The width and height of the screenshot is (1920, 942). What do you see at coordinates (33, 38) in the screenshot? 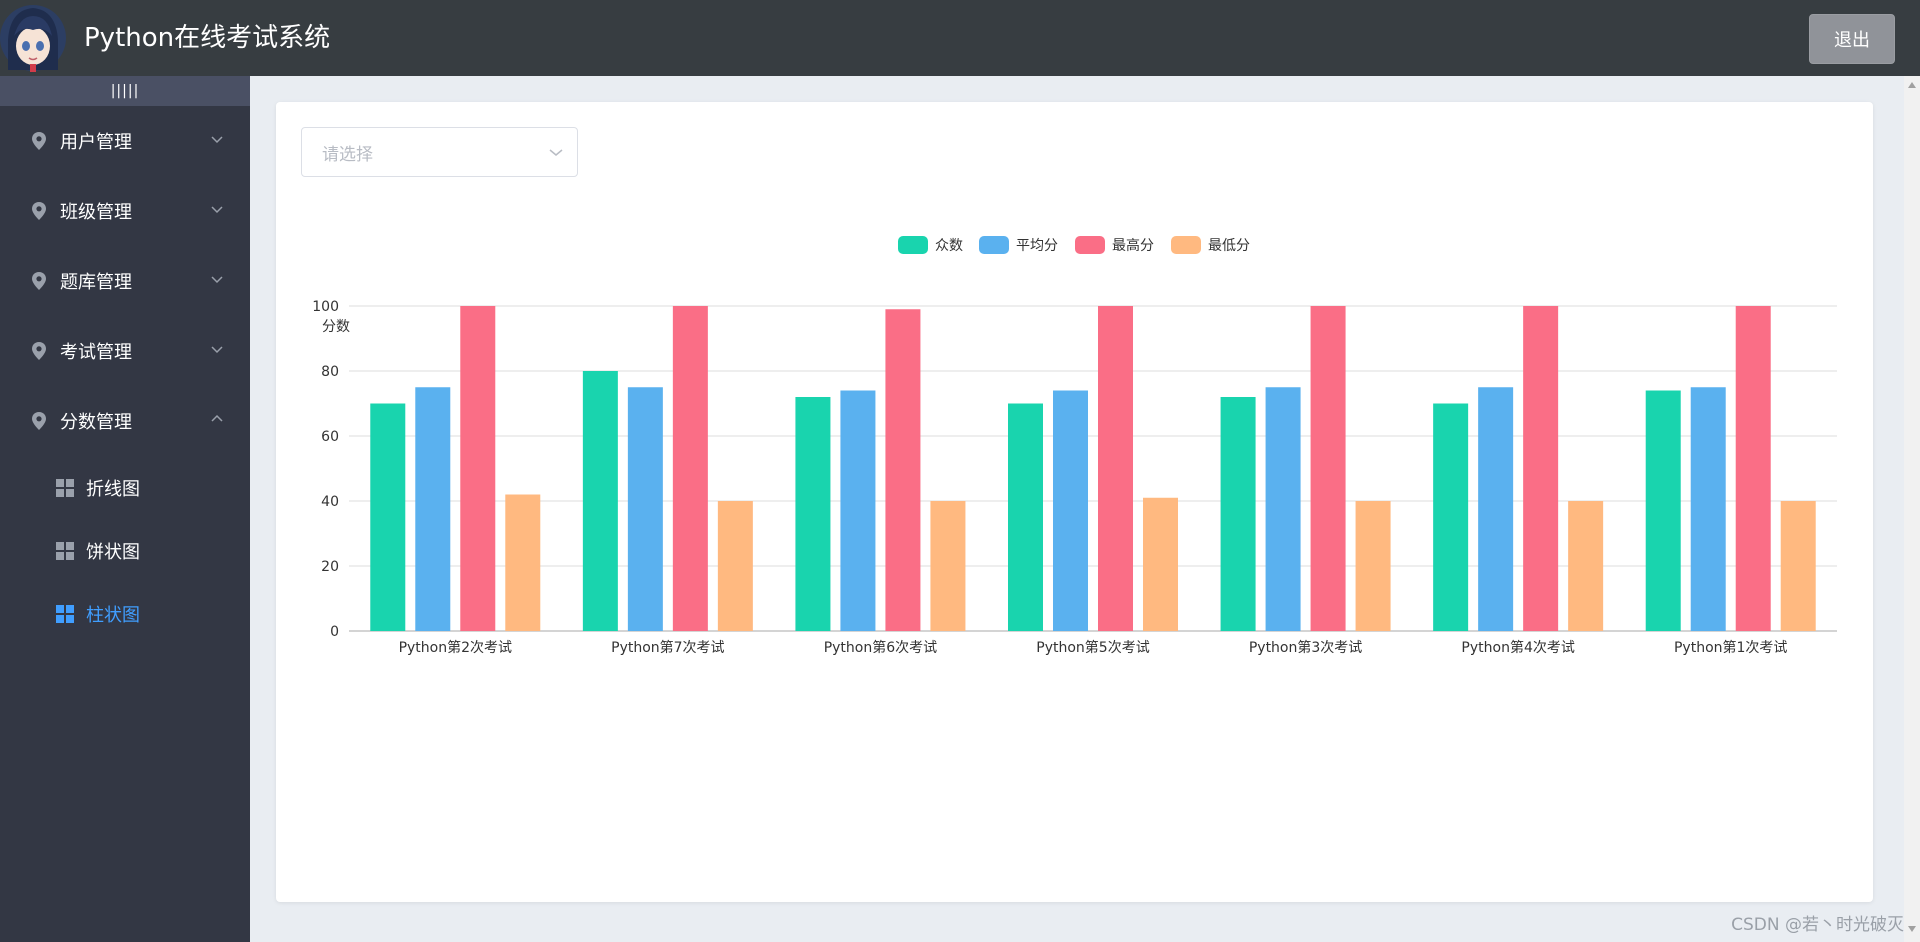
I see `avatar` at bounding box center [33, 38].